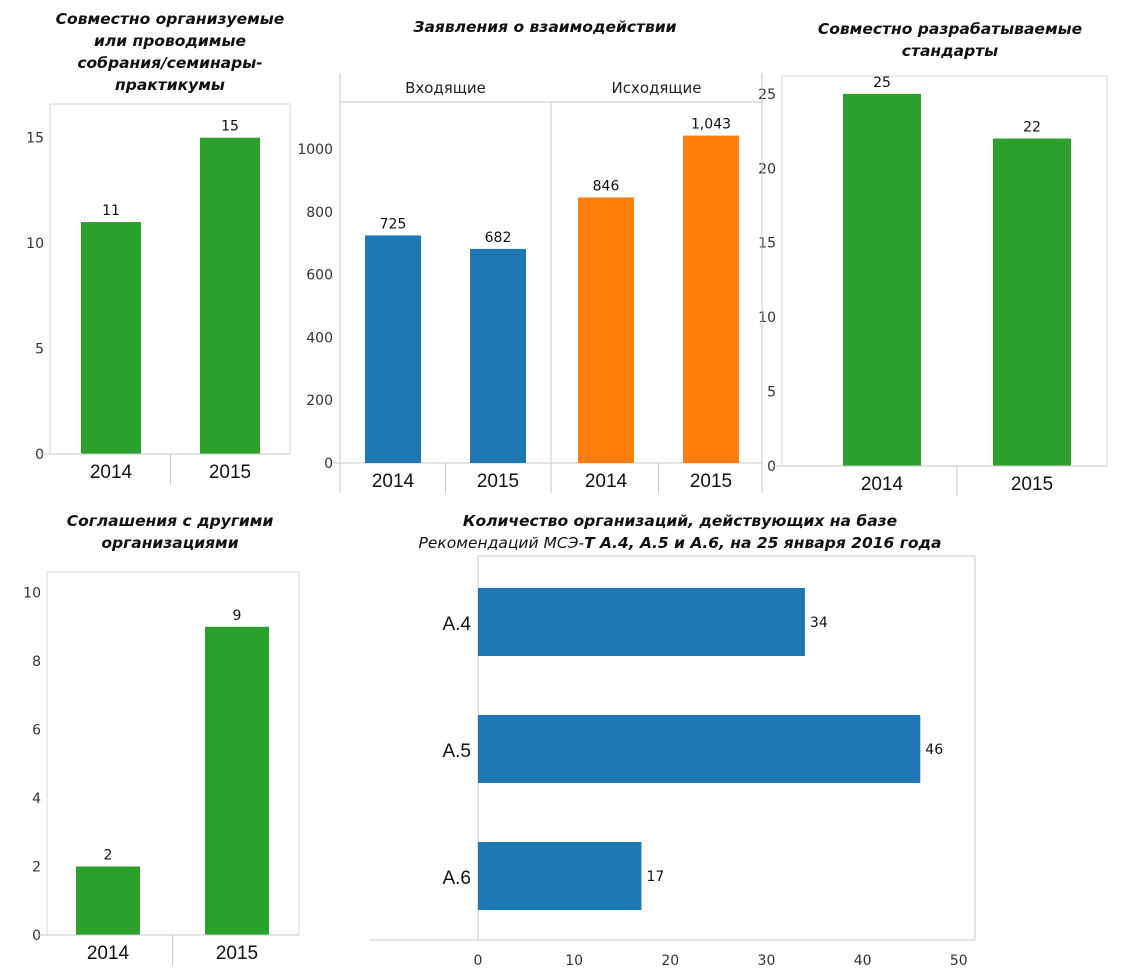 The image size is (1129, 980). What do you see at coordinates (456, 624) in the screenshot?
I see `organizations-ytick-A.4: A.4` at bounding box center [456, 624].